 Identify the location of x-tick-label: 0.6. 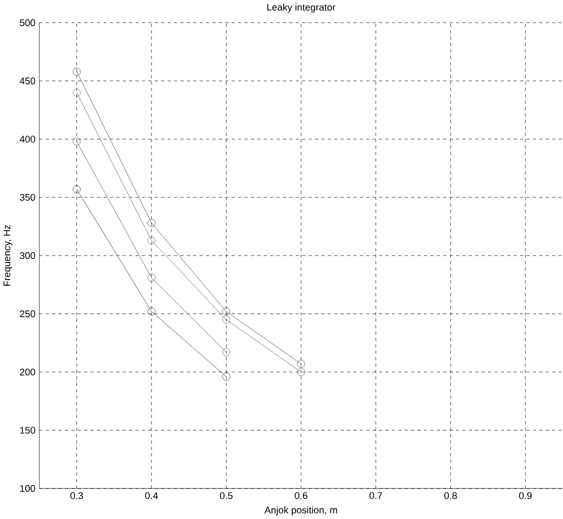
(301, 496).